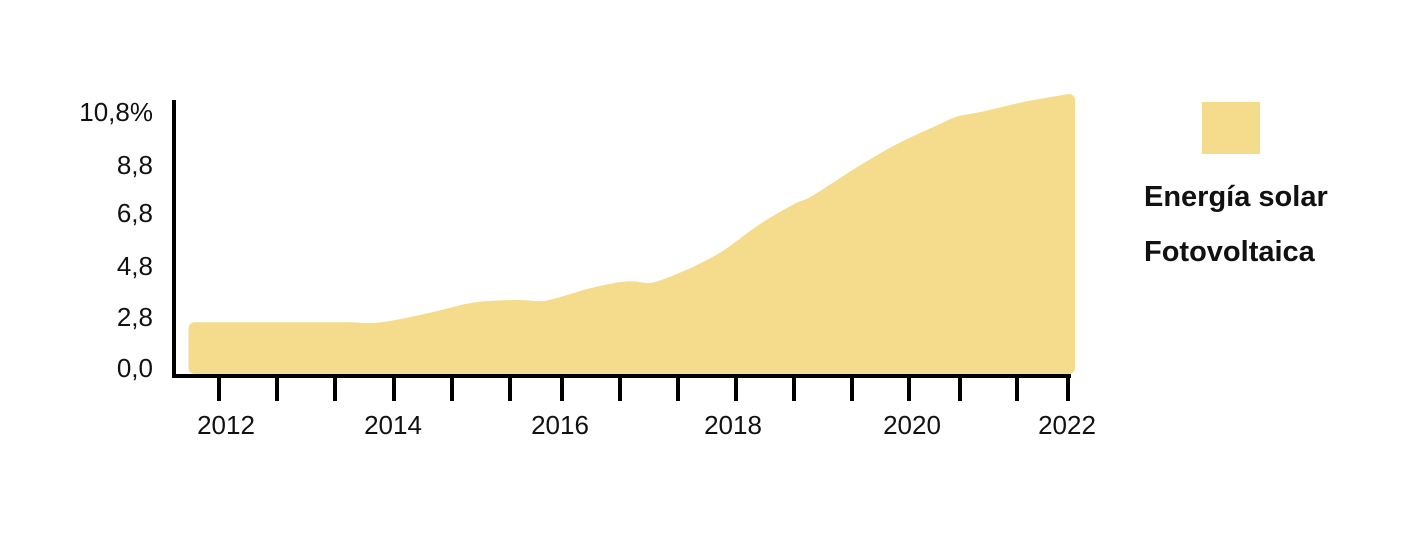 Image resolution: width=1402 pixels, height=542 pixels. I want to click on legend-swatch, so click(1231, 128).